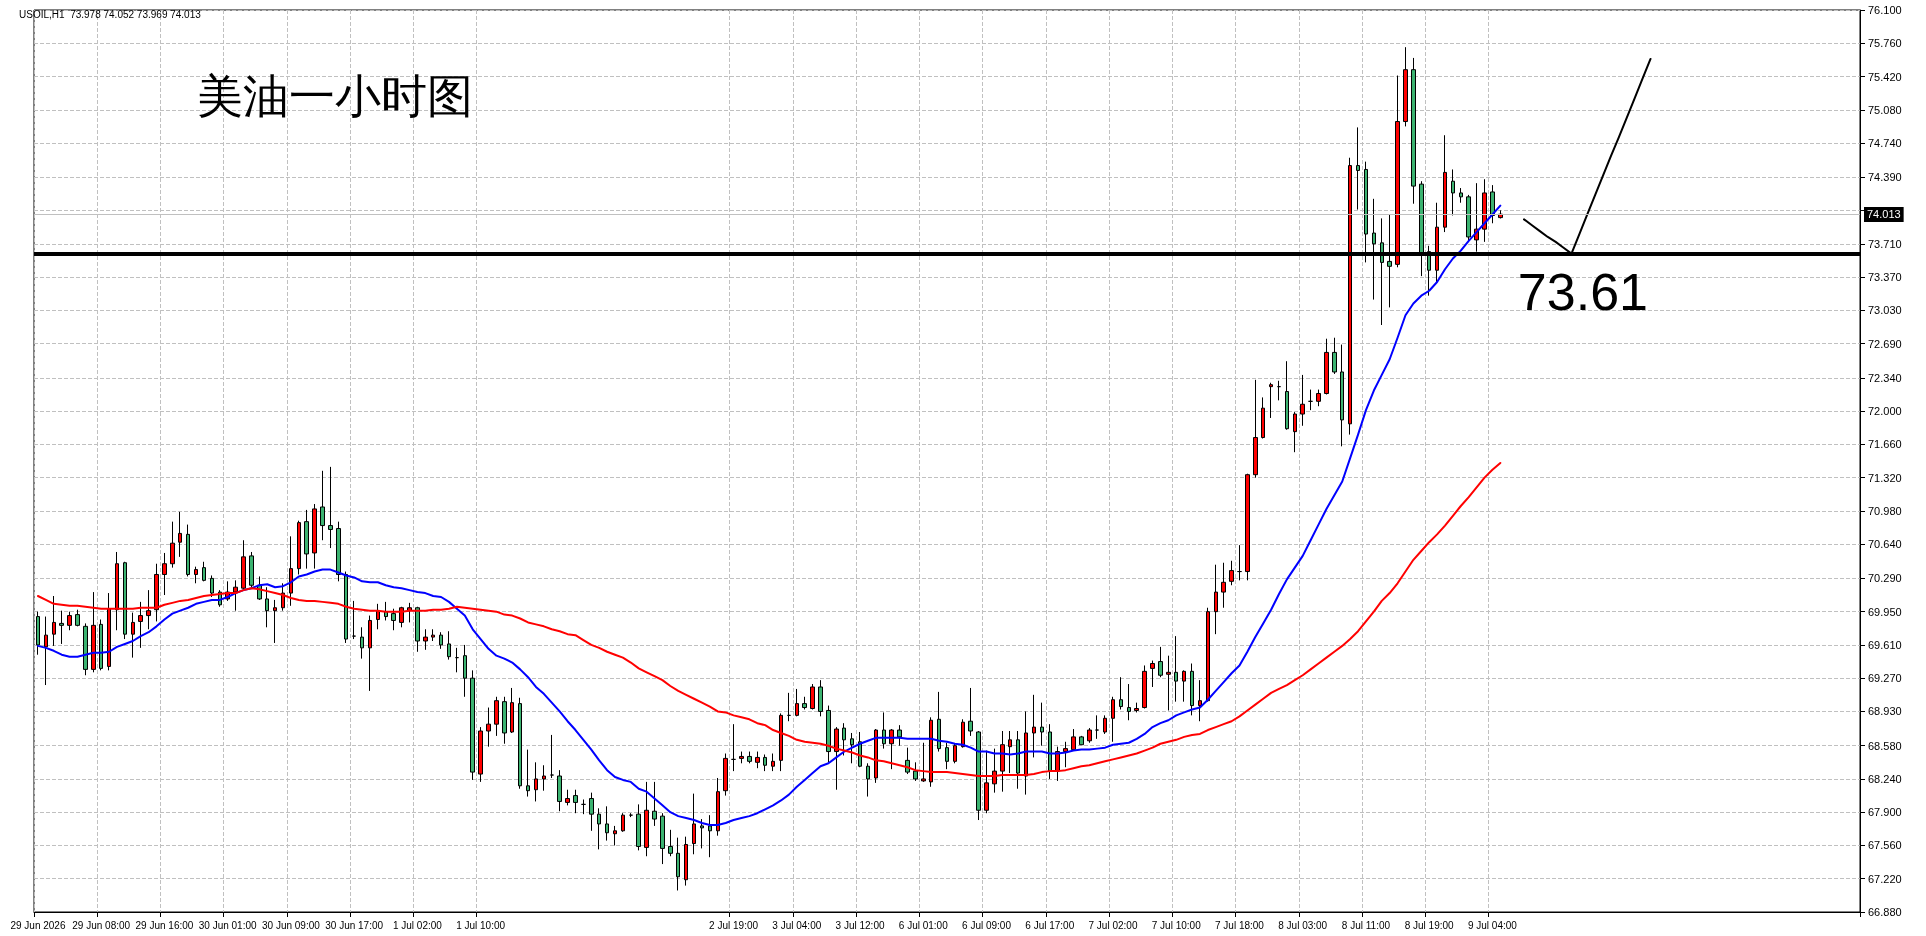 The height and width of the screenshot is (936, 1926). Describe the element at coordinates (1885, 678) in the screenshot. I see `y-tick-label: 69.270` at that location.